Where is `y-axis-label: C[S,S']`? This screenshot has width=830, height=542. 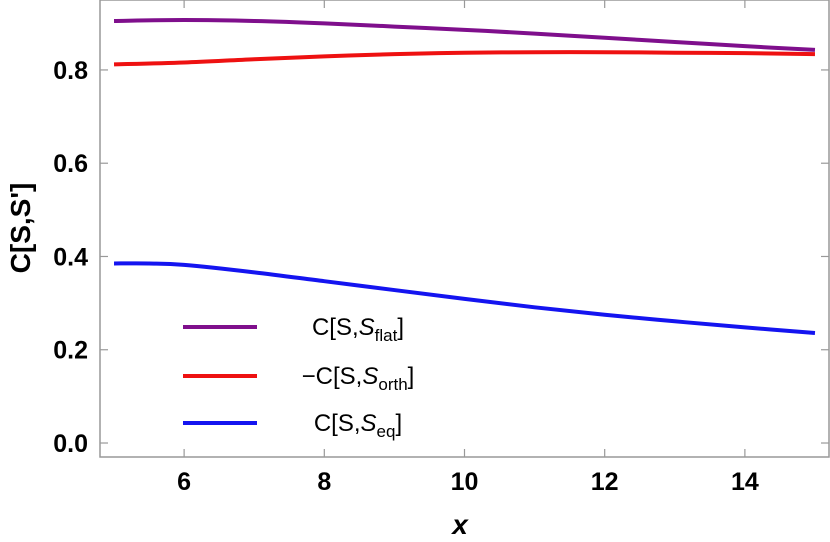 y-axis-label: C[S,S'] is located at coordinates (20, 228).